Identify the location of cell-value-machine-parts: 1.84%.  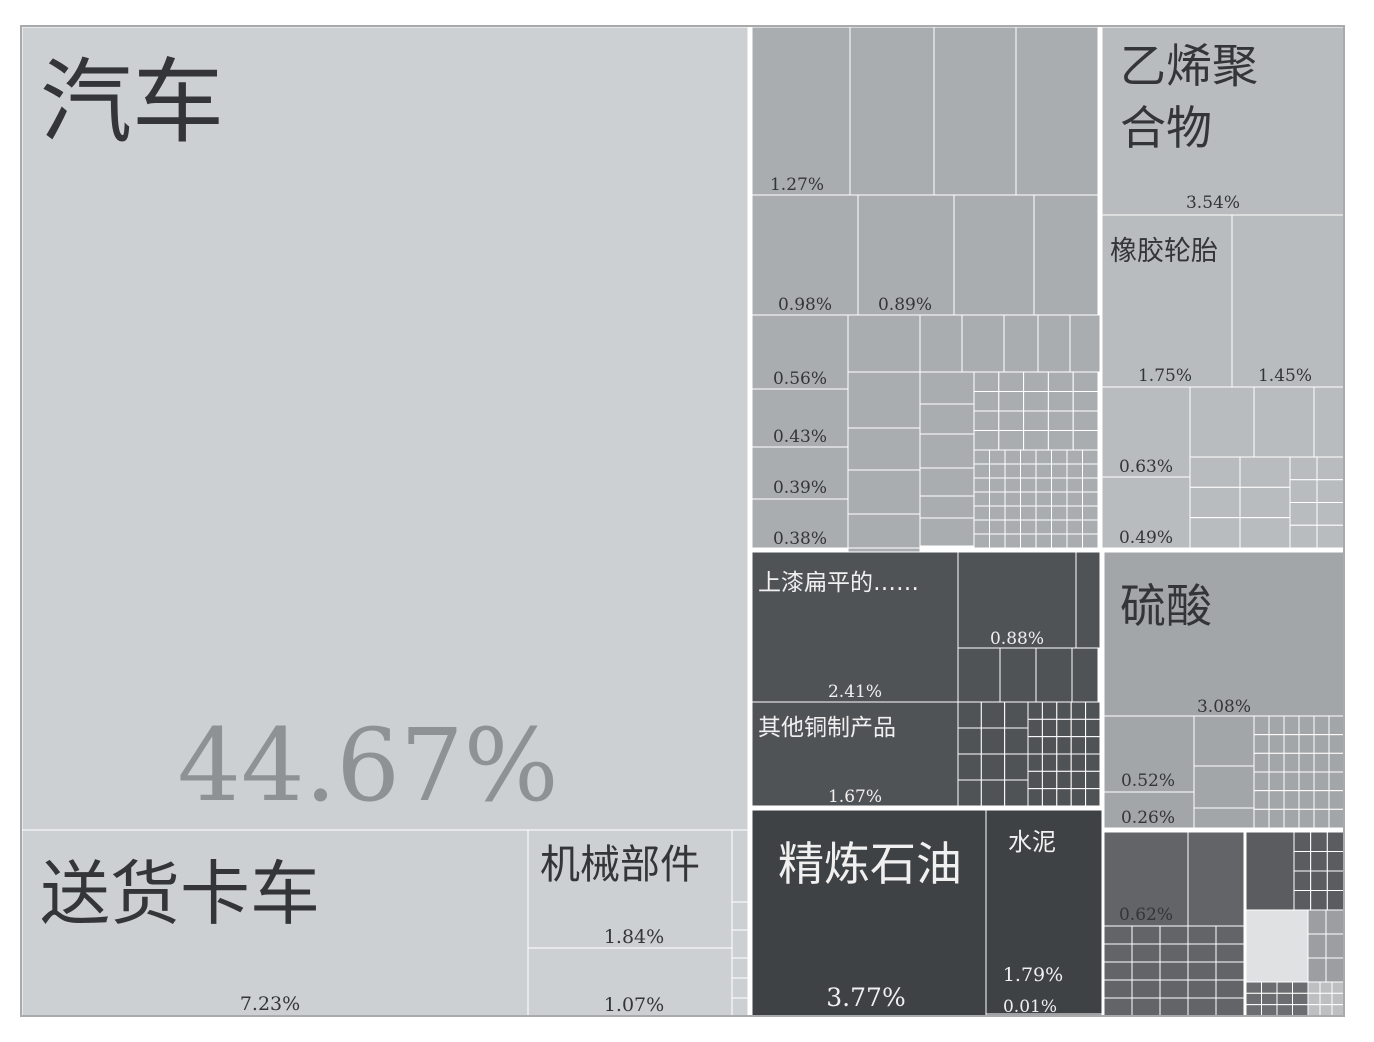
(634, 937).